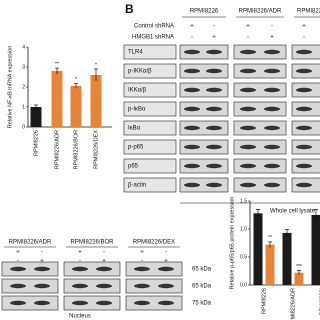 The height and width of the screenshot is (320, 320). I want to click on y-axis-label: Relative NF-κB mRNA expression, so click(10, 87).